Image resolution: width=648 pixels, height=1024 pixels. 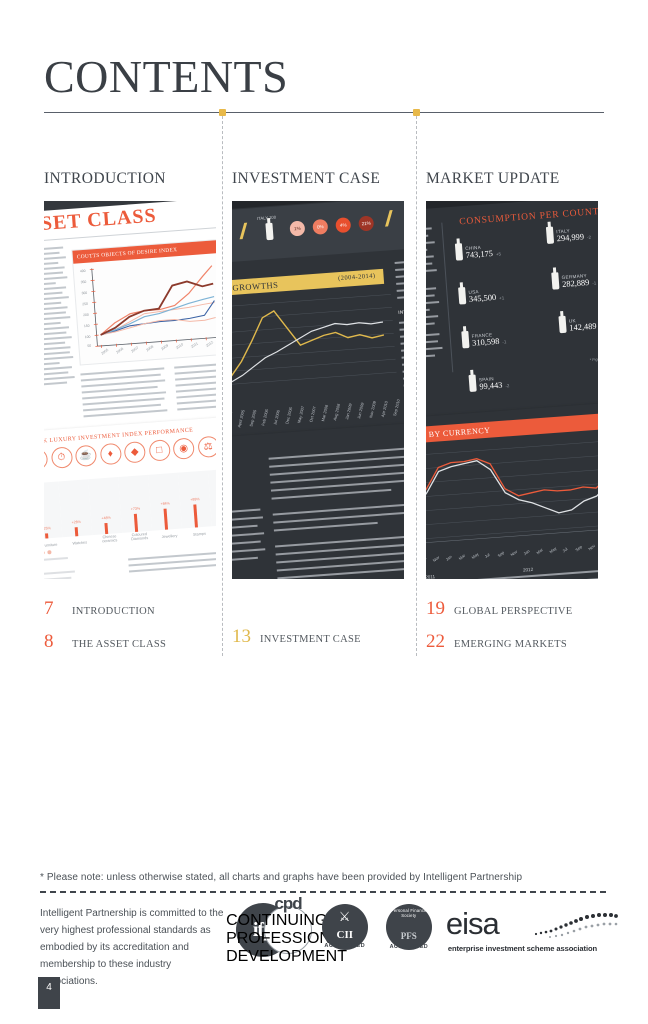 I want to click on svg-text: 50, so click(x=89, y=346).